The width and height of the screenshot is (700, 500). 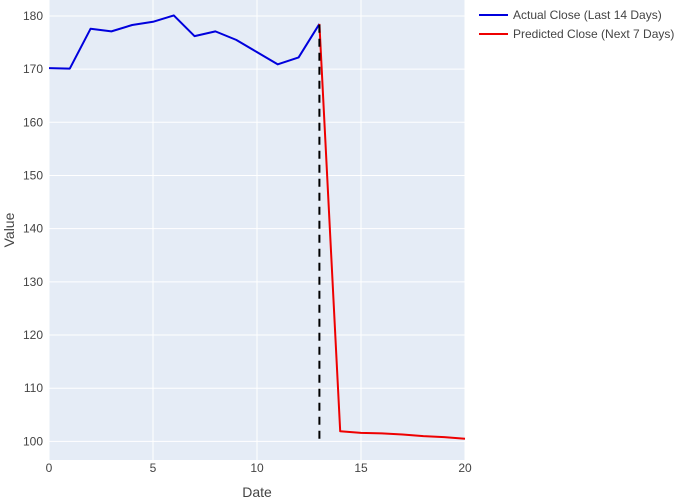 What do you see at coordinates (33, 282) in the screenshot?
I see `y-tick-label: 130` at bounding box center [33, 282].